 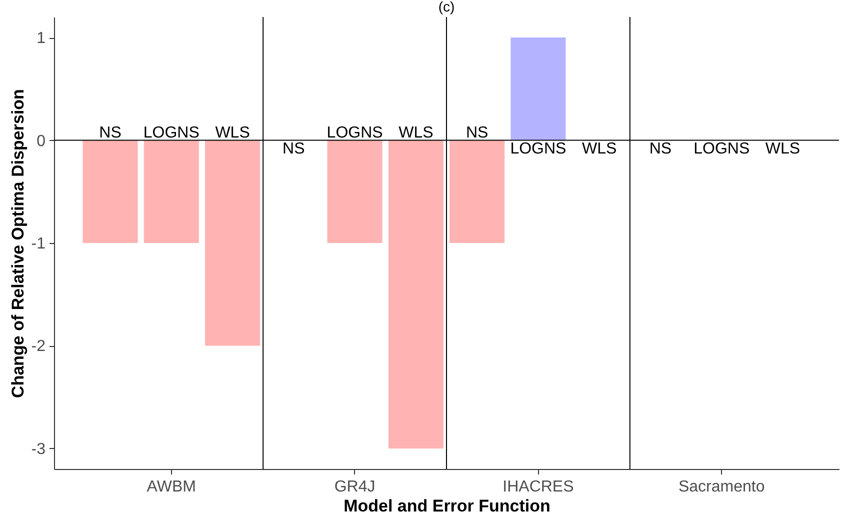 I want to click on y-tick-label: -2, so click(x=38, y=347).